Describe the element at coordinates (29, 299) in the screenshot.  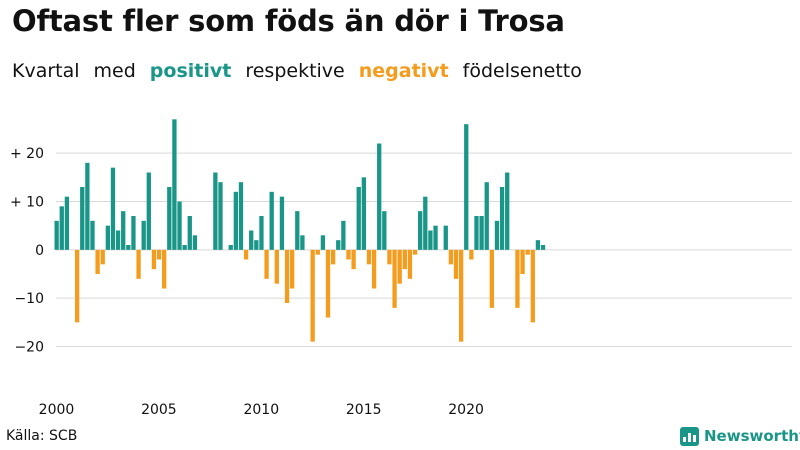
I see `y-tick-label: −10` at that location.